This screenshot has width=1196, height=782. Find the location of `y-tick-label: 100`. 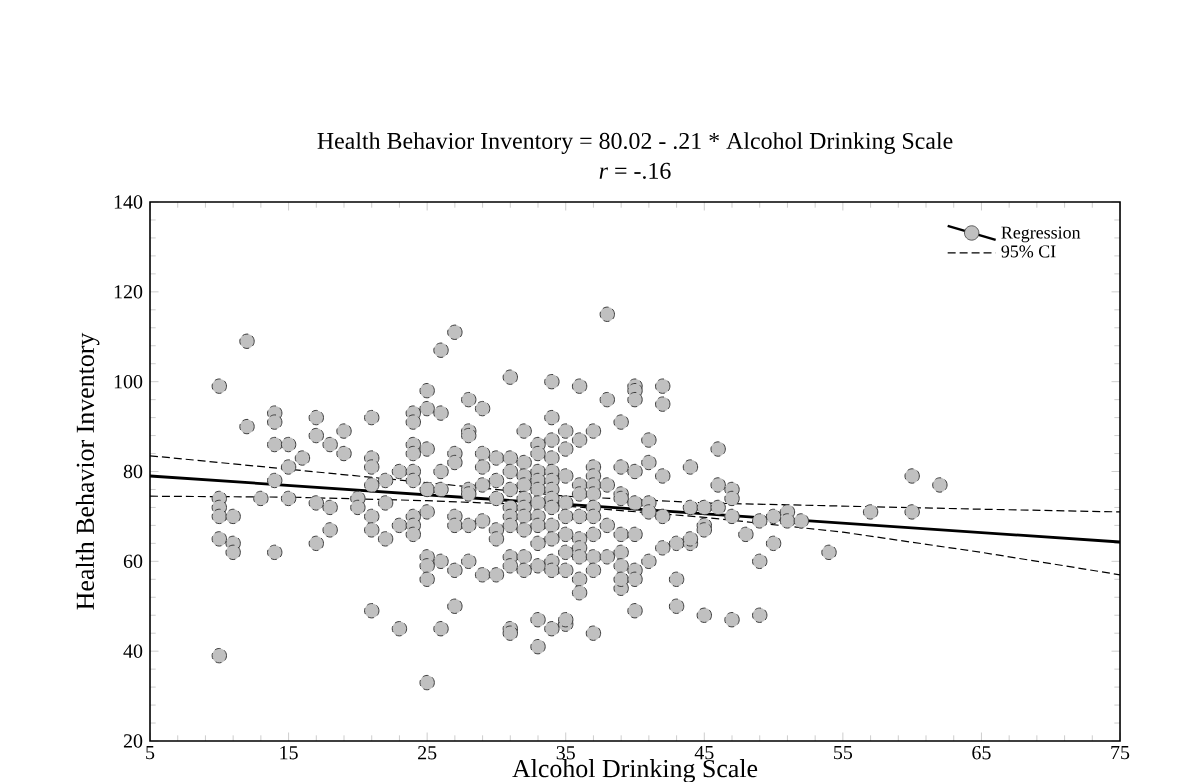

y-tick-label: 100 is located at coordinates (128, 381).